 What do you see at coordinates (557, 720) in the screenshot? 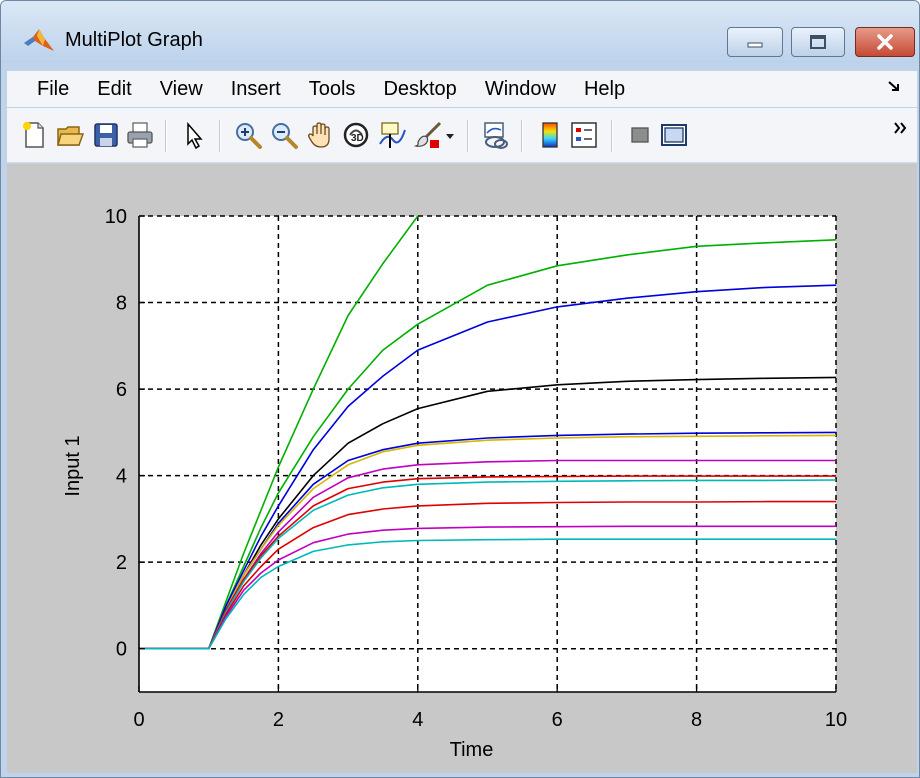
I see `x-tick-label: 6` at bounding box center [557, 720].